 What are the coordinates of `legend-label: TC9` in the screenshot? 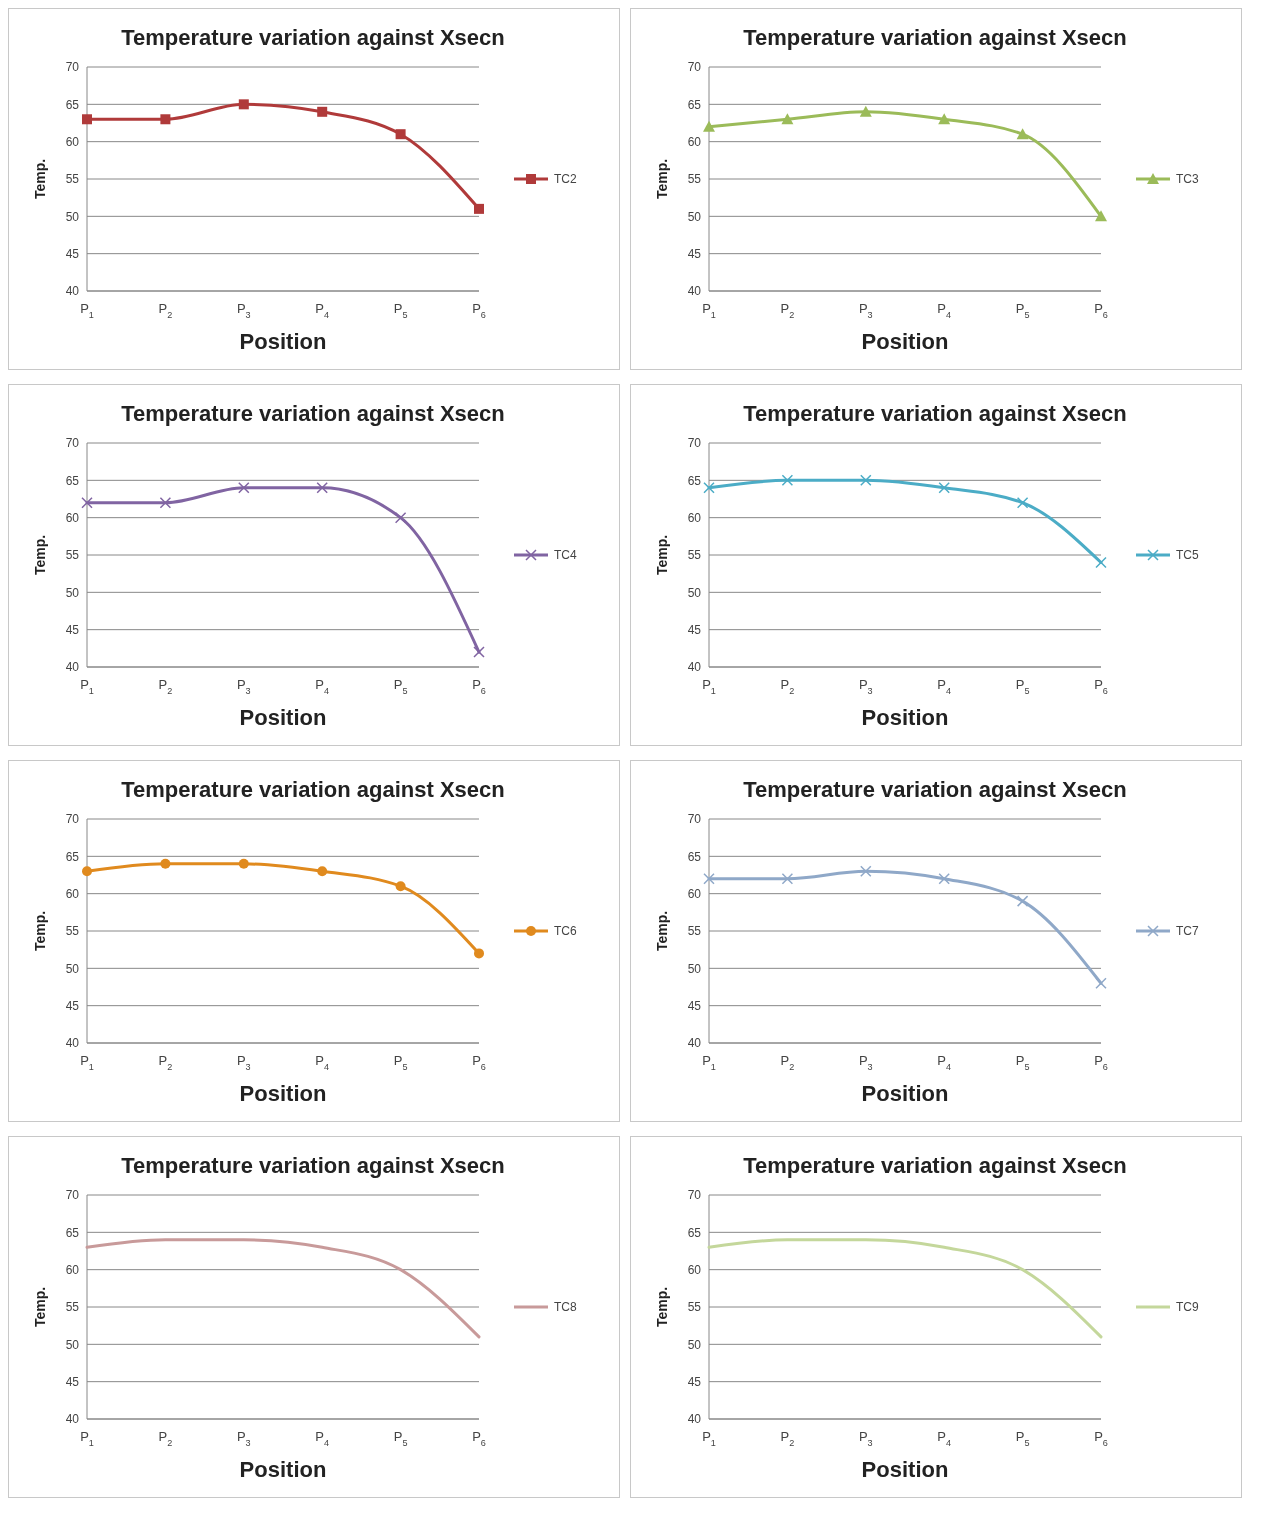 It's located at (1187, 1307).